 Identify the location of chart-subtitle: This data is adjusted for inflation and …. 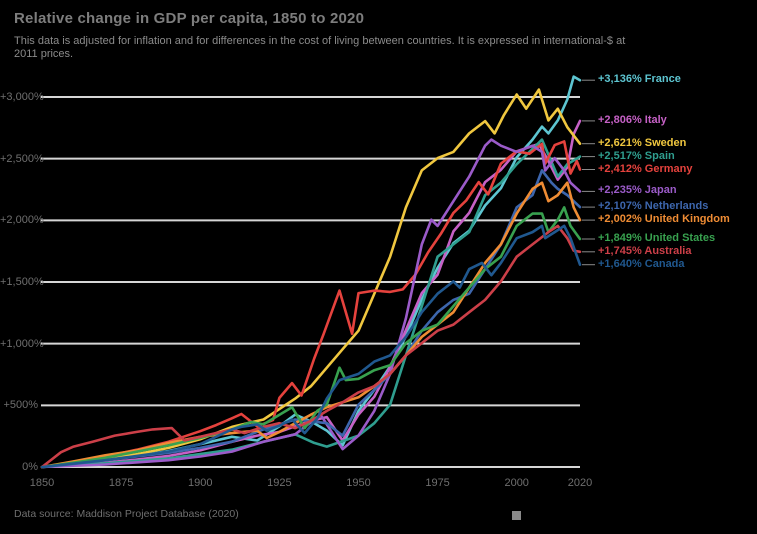
(320, 47).